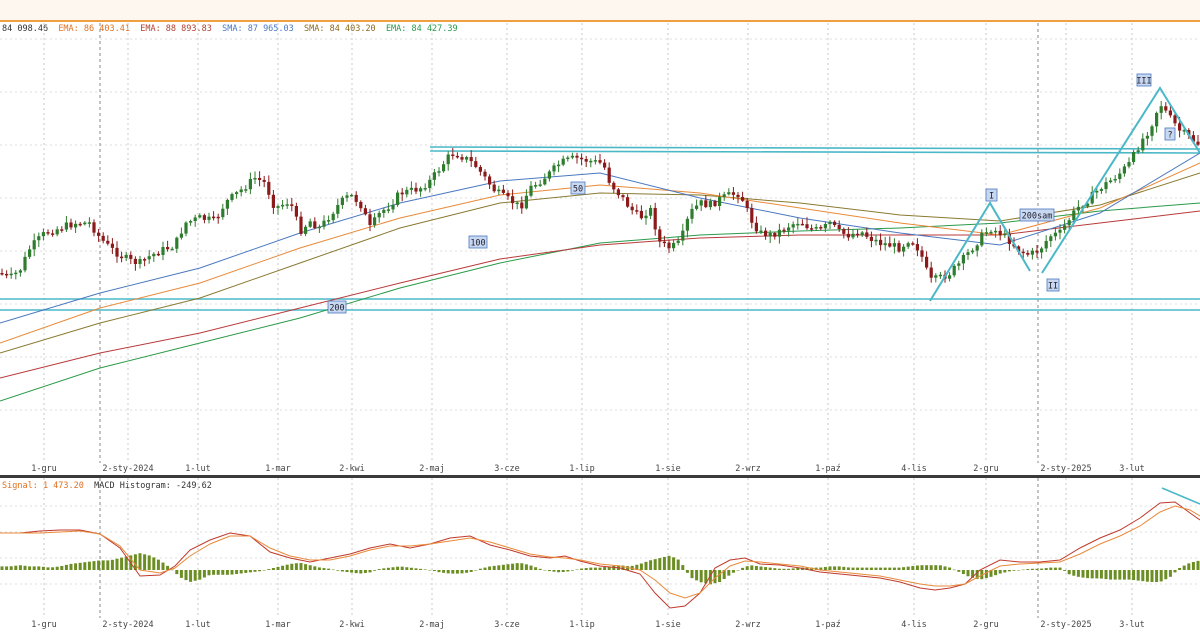 The width and height of the screenshot is (1200, 634). Describe the element at coordinates (44, 469) in the screenshot. I see `x-label-0: 1-gru` at that location.